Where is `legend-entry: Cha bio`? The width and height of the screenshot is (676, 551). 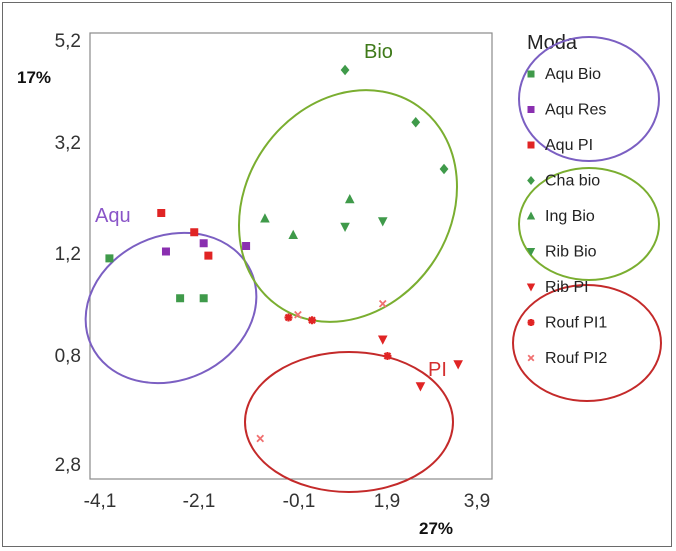 legend-entry: Cha bio is located at coordinates (572, 181).